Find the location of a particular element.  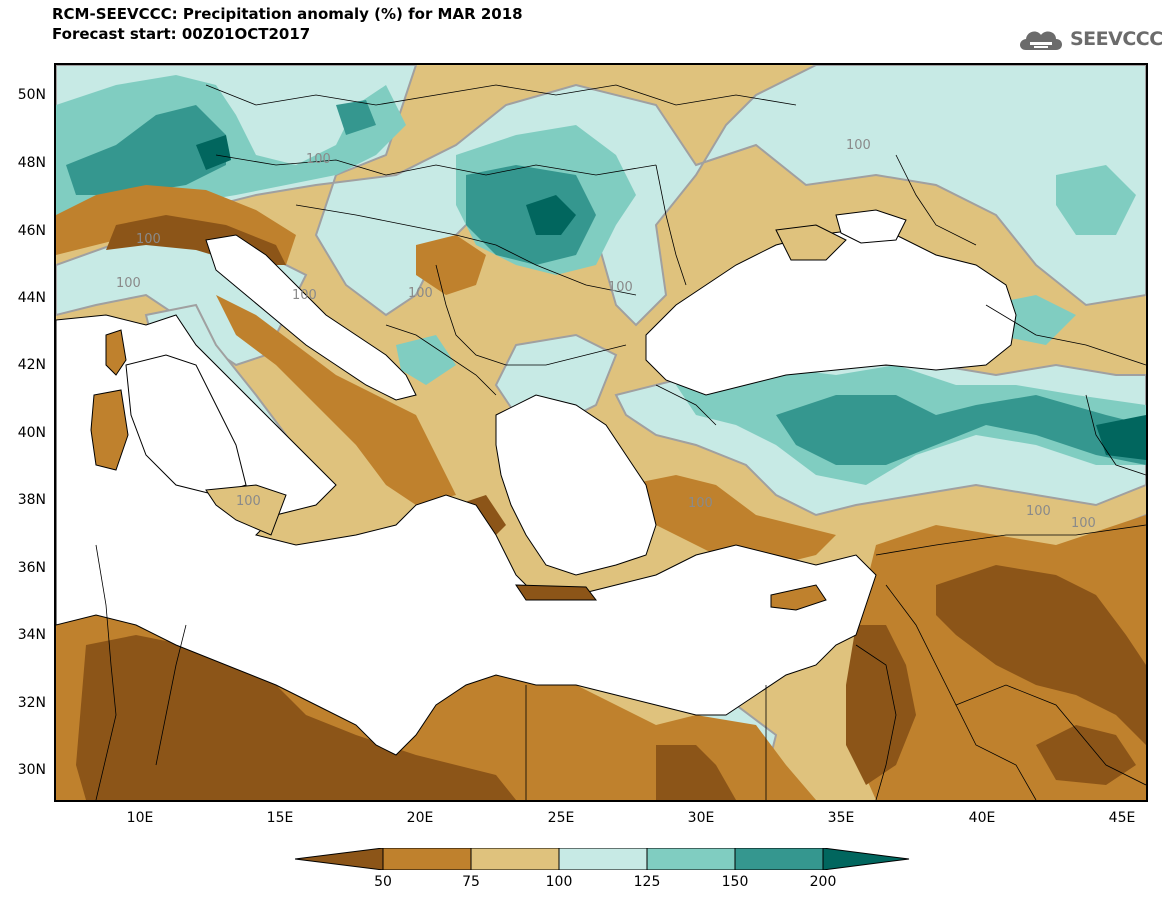

colorbar-label-50: 50 is located at coordinates (383, 882).